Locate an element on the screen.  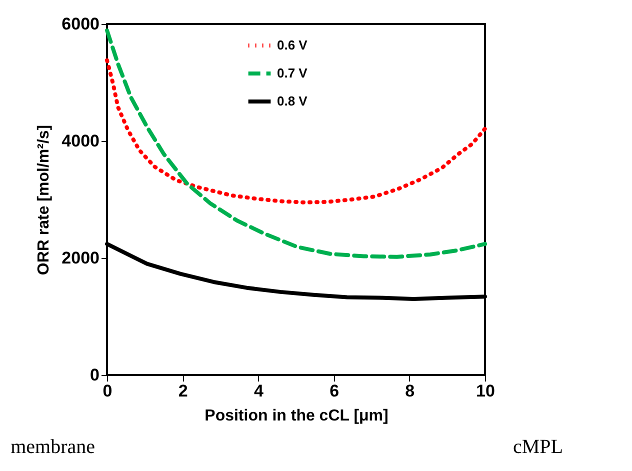
legend-label: 0.7 V is located at coordinates (292, 73).